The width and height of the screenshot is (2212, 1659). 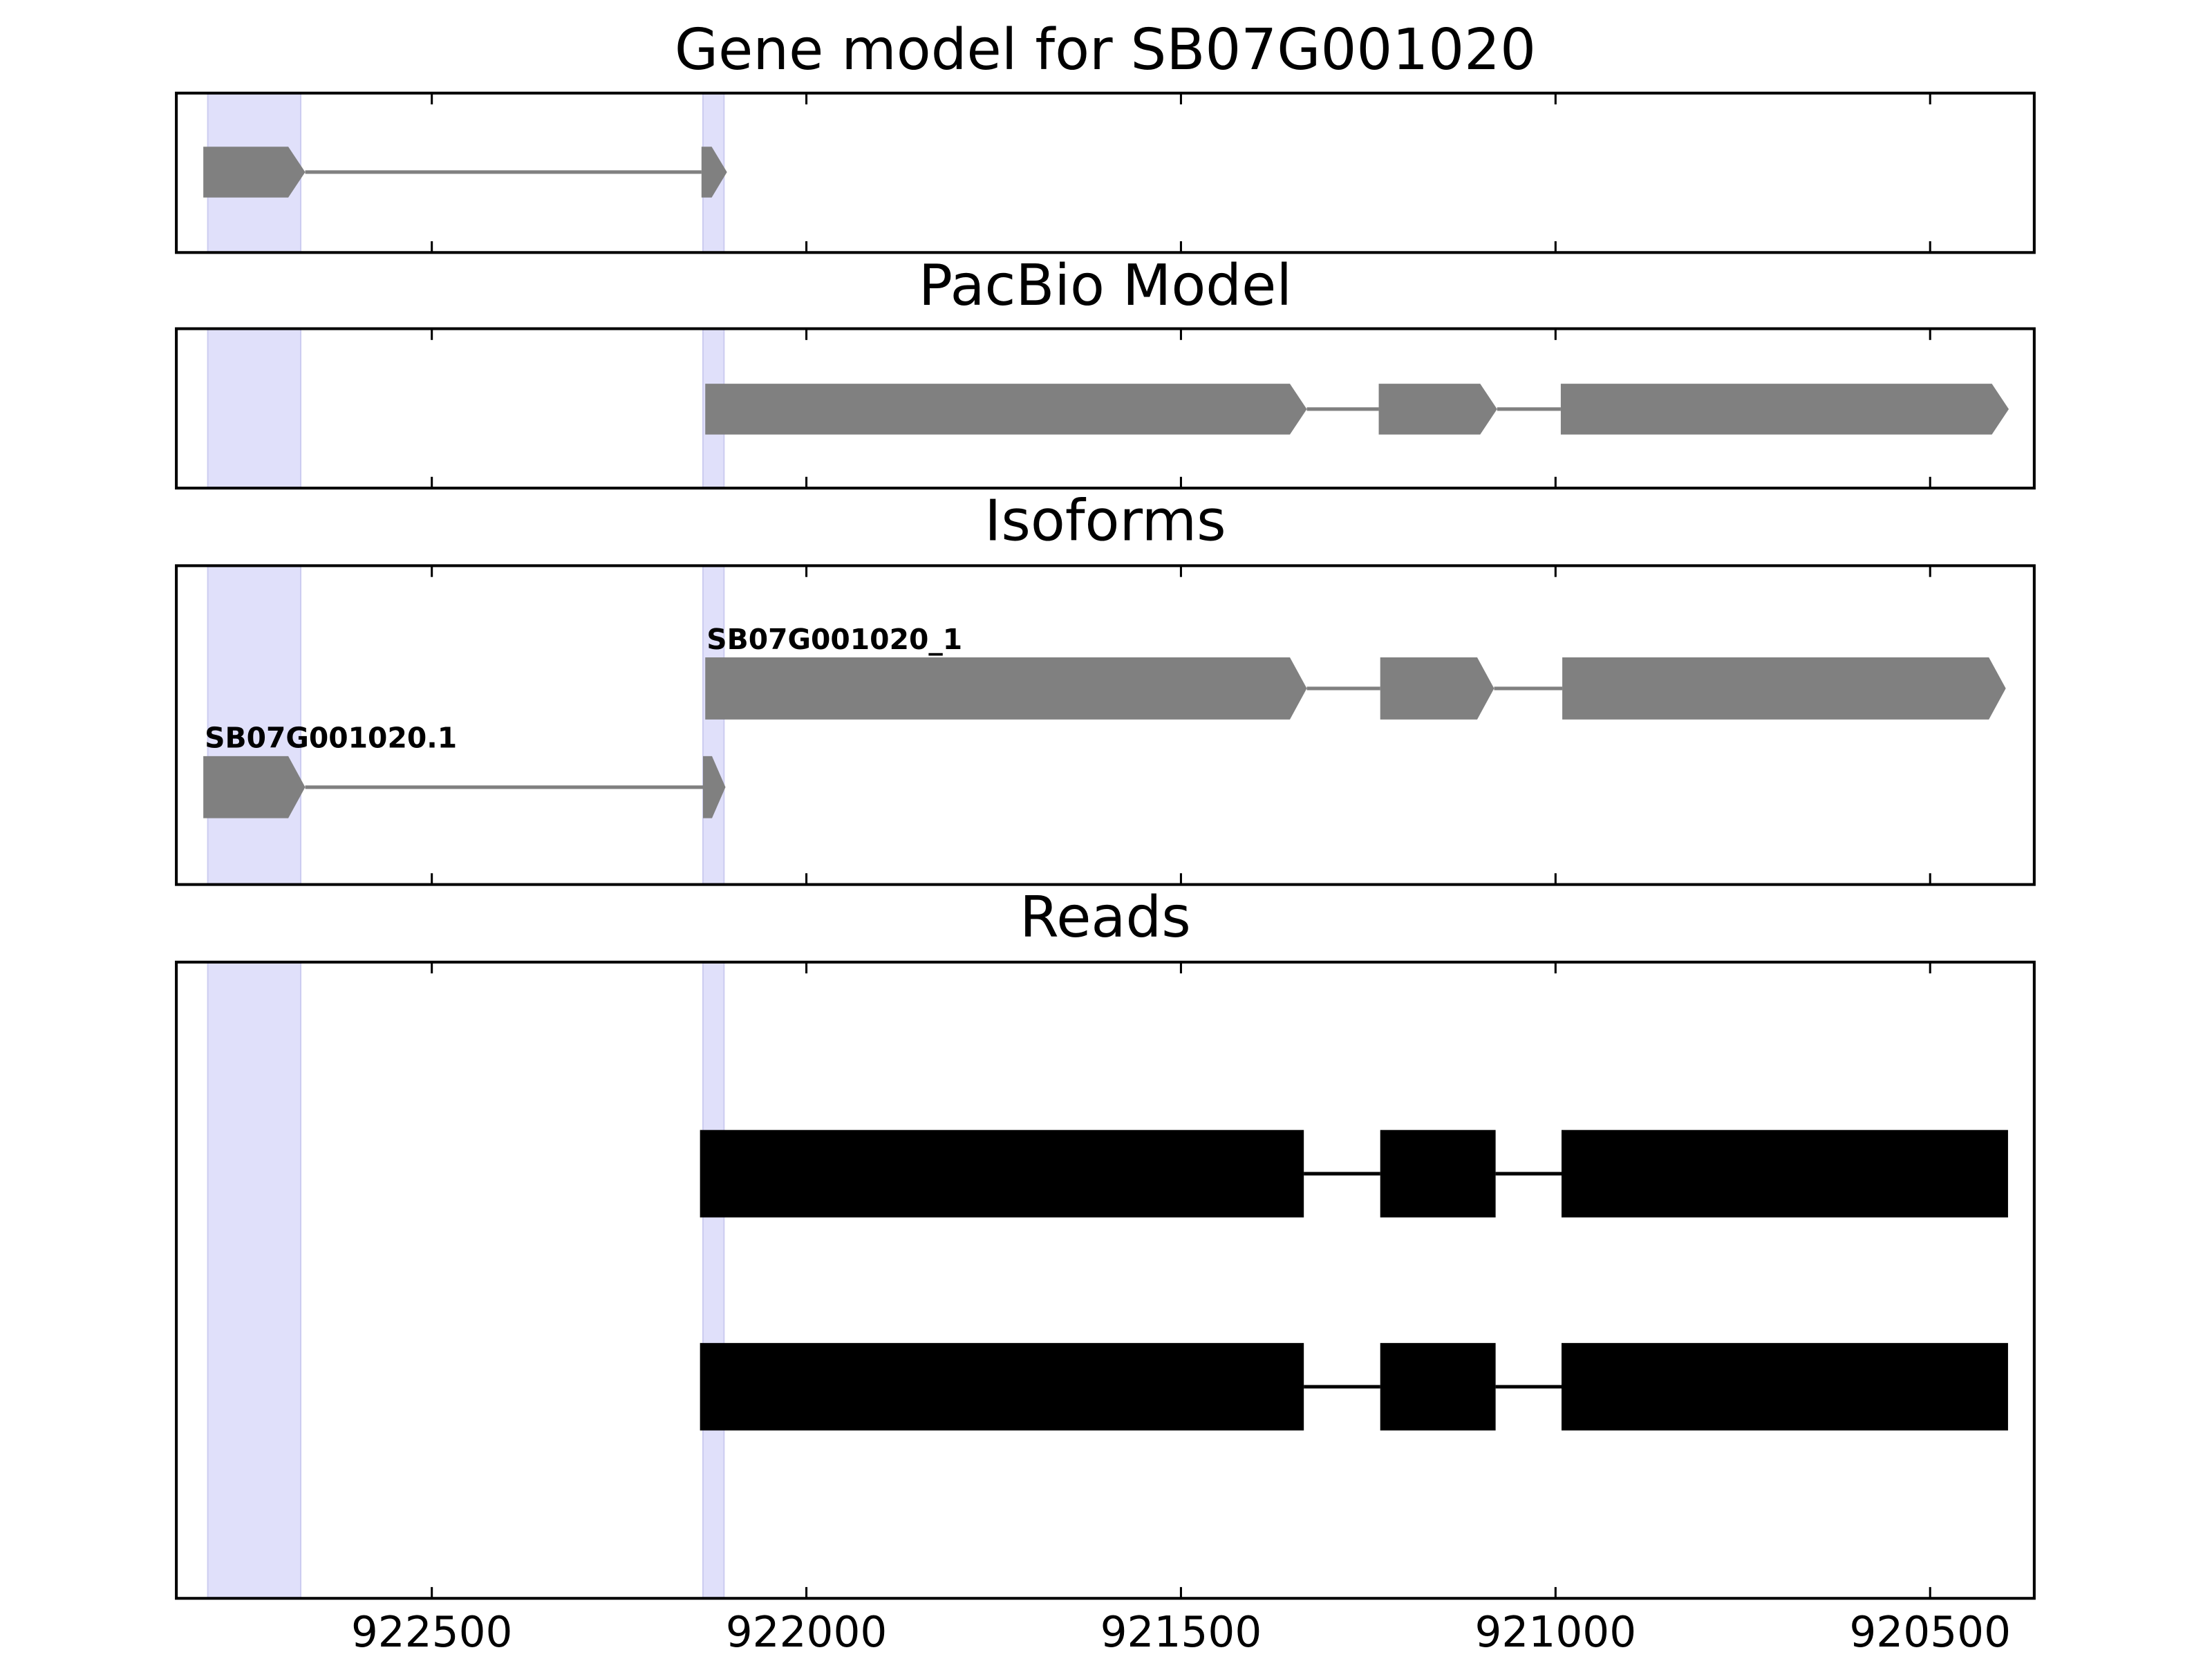 What do you see at coordinates (1105, 917) in the screenshot?
I see `panel-title: Reads` at bounding box center [1105, 917].